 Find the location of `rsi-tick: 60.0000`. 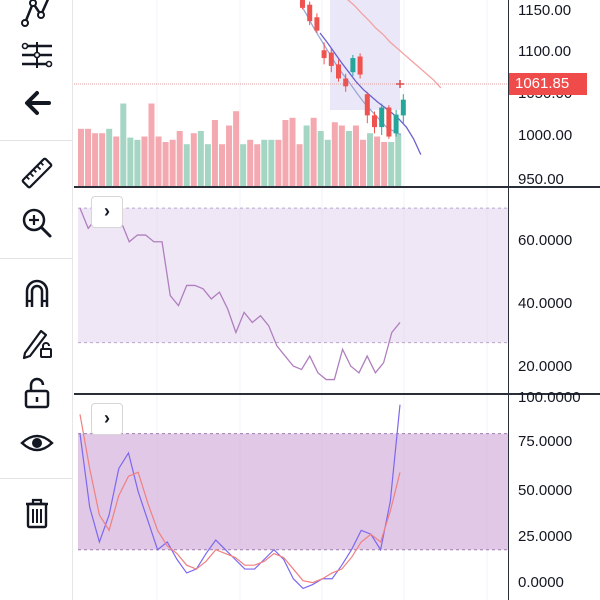

rsi-tick: 60.0000 is located at coordinates (545, 240).